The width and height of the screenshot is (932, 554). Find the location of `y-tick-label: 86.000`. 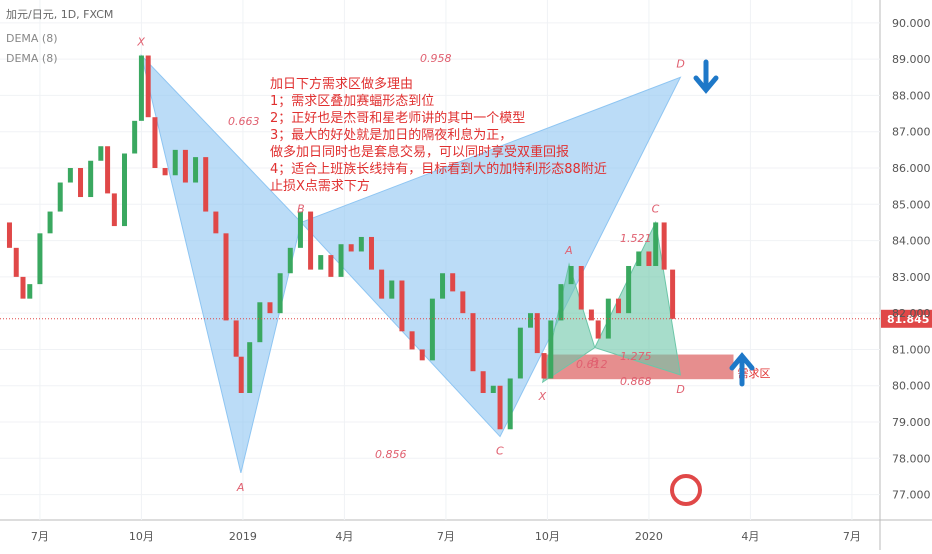

y-tick-label: 86.000 is located at coordinates (911, 168).